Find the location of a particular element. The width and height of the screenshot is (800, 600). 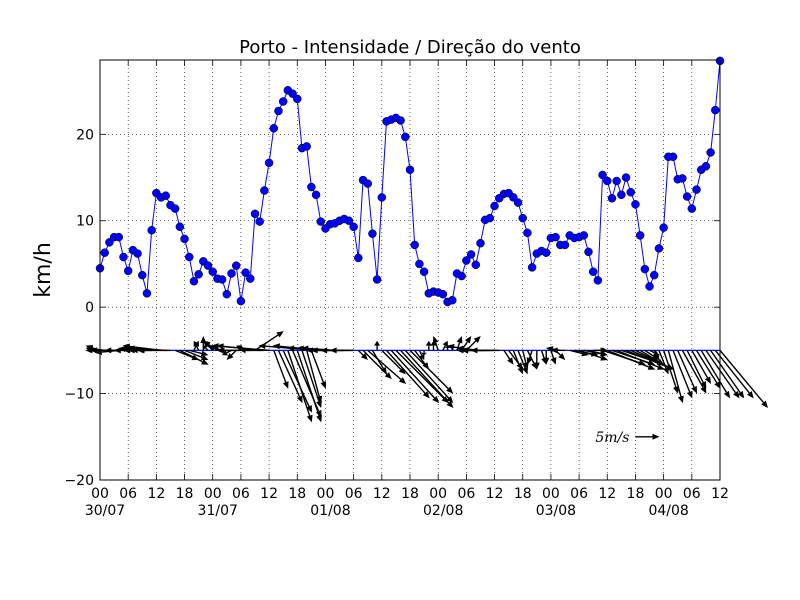

y-tick-label: 10 is located at coordinates (85, 222).